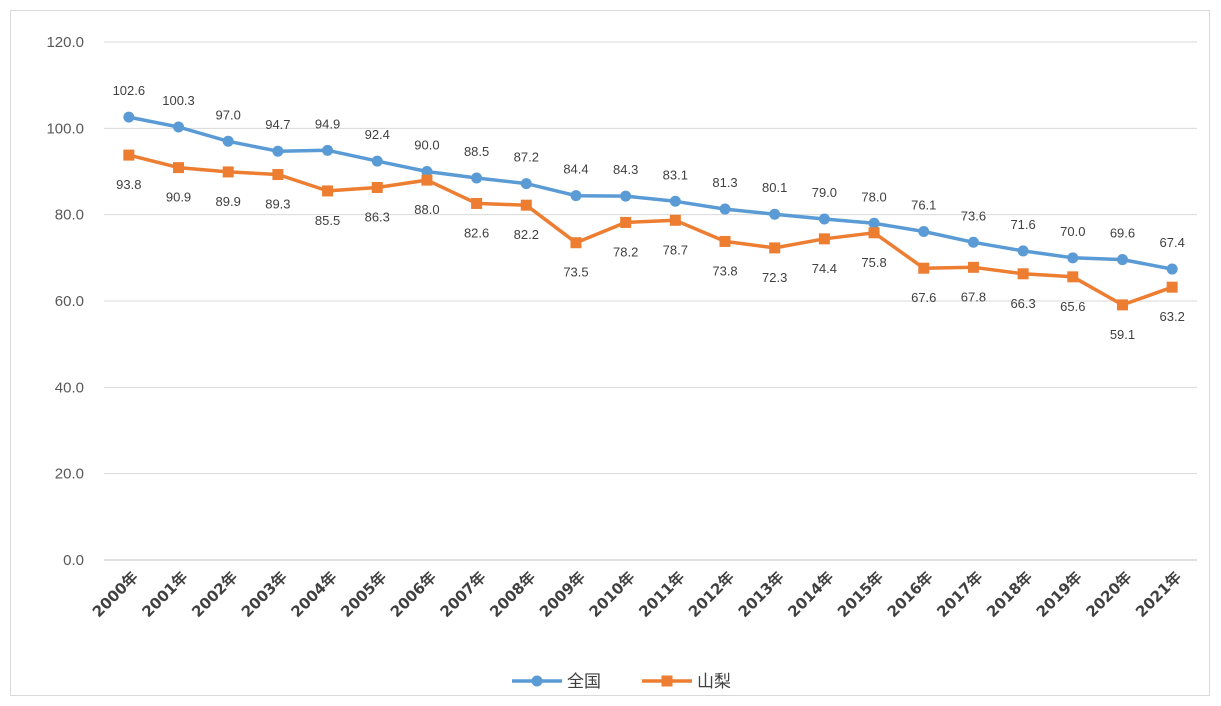 The height and width of the screenshot is (706, 1221). What do you see at coordinates (575, 169) in the screenshot?
I see `data-label: 84.4` at bounding box center [575, 169].